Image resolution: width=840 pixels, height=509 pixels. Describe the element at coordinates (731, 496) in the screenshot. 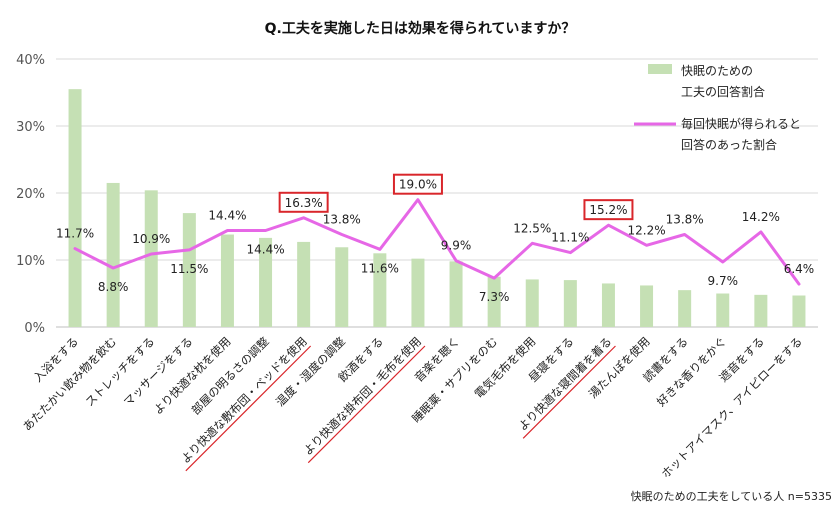

I see `footnote: 快眠のための工夫をしている人 n=5335` at that location.